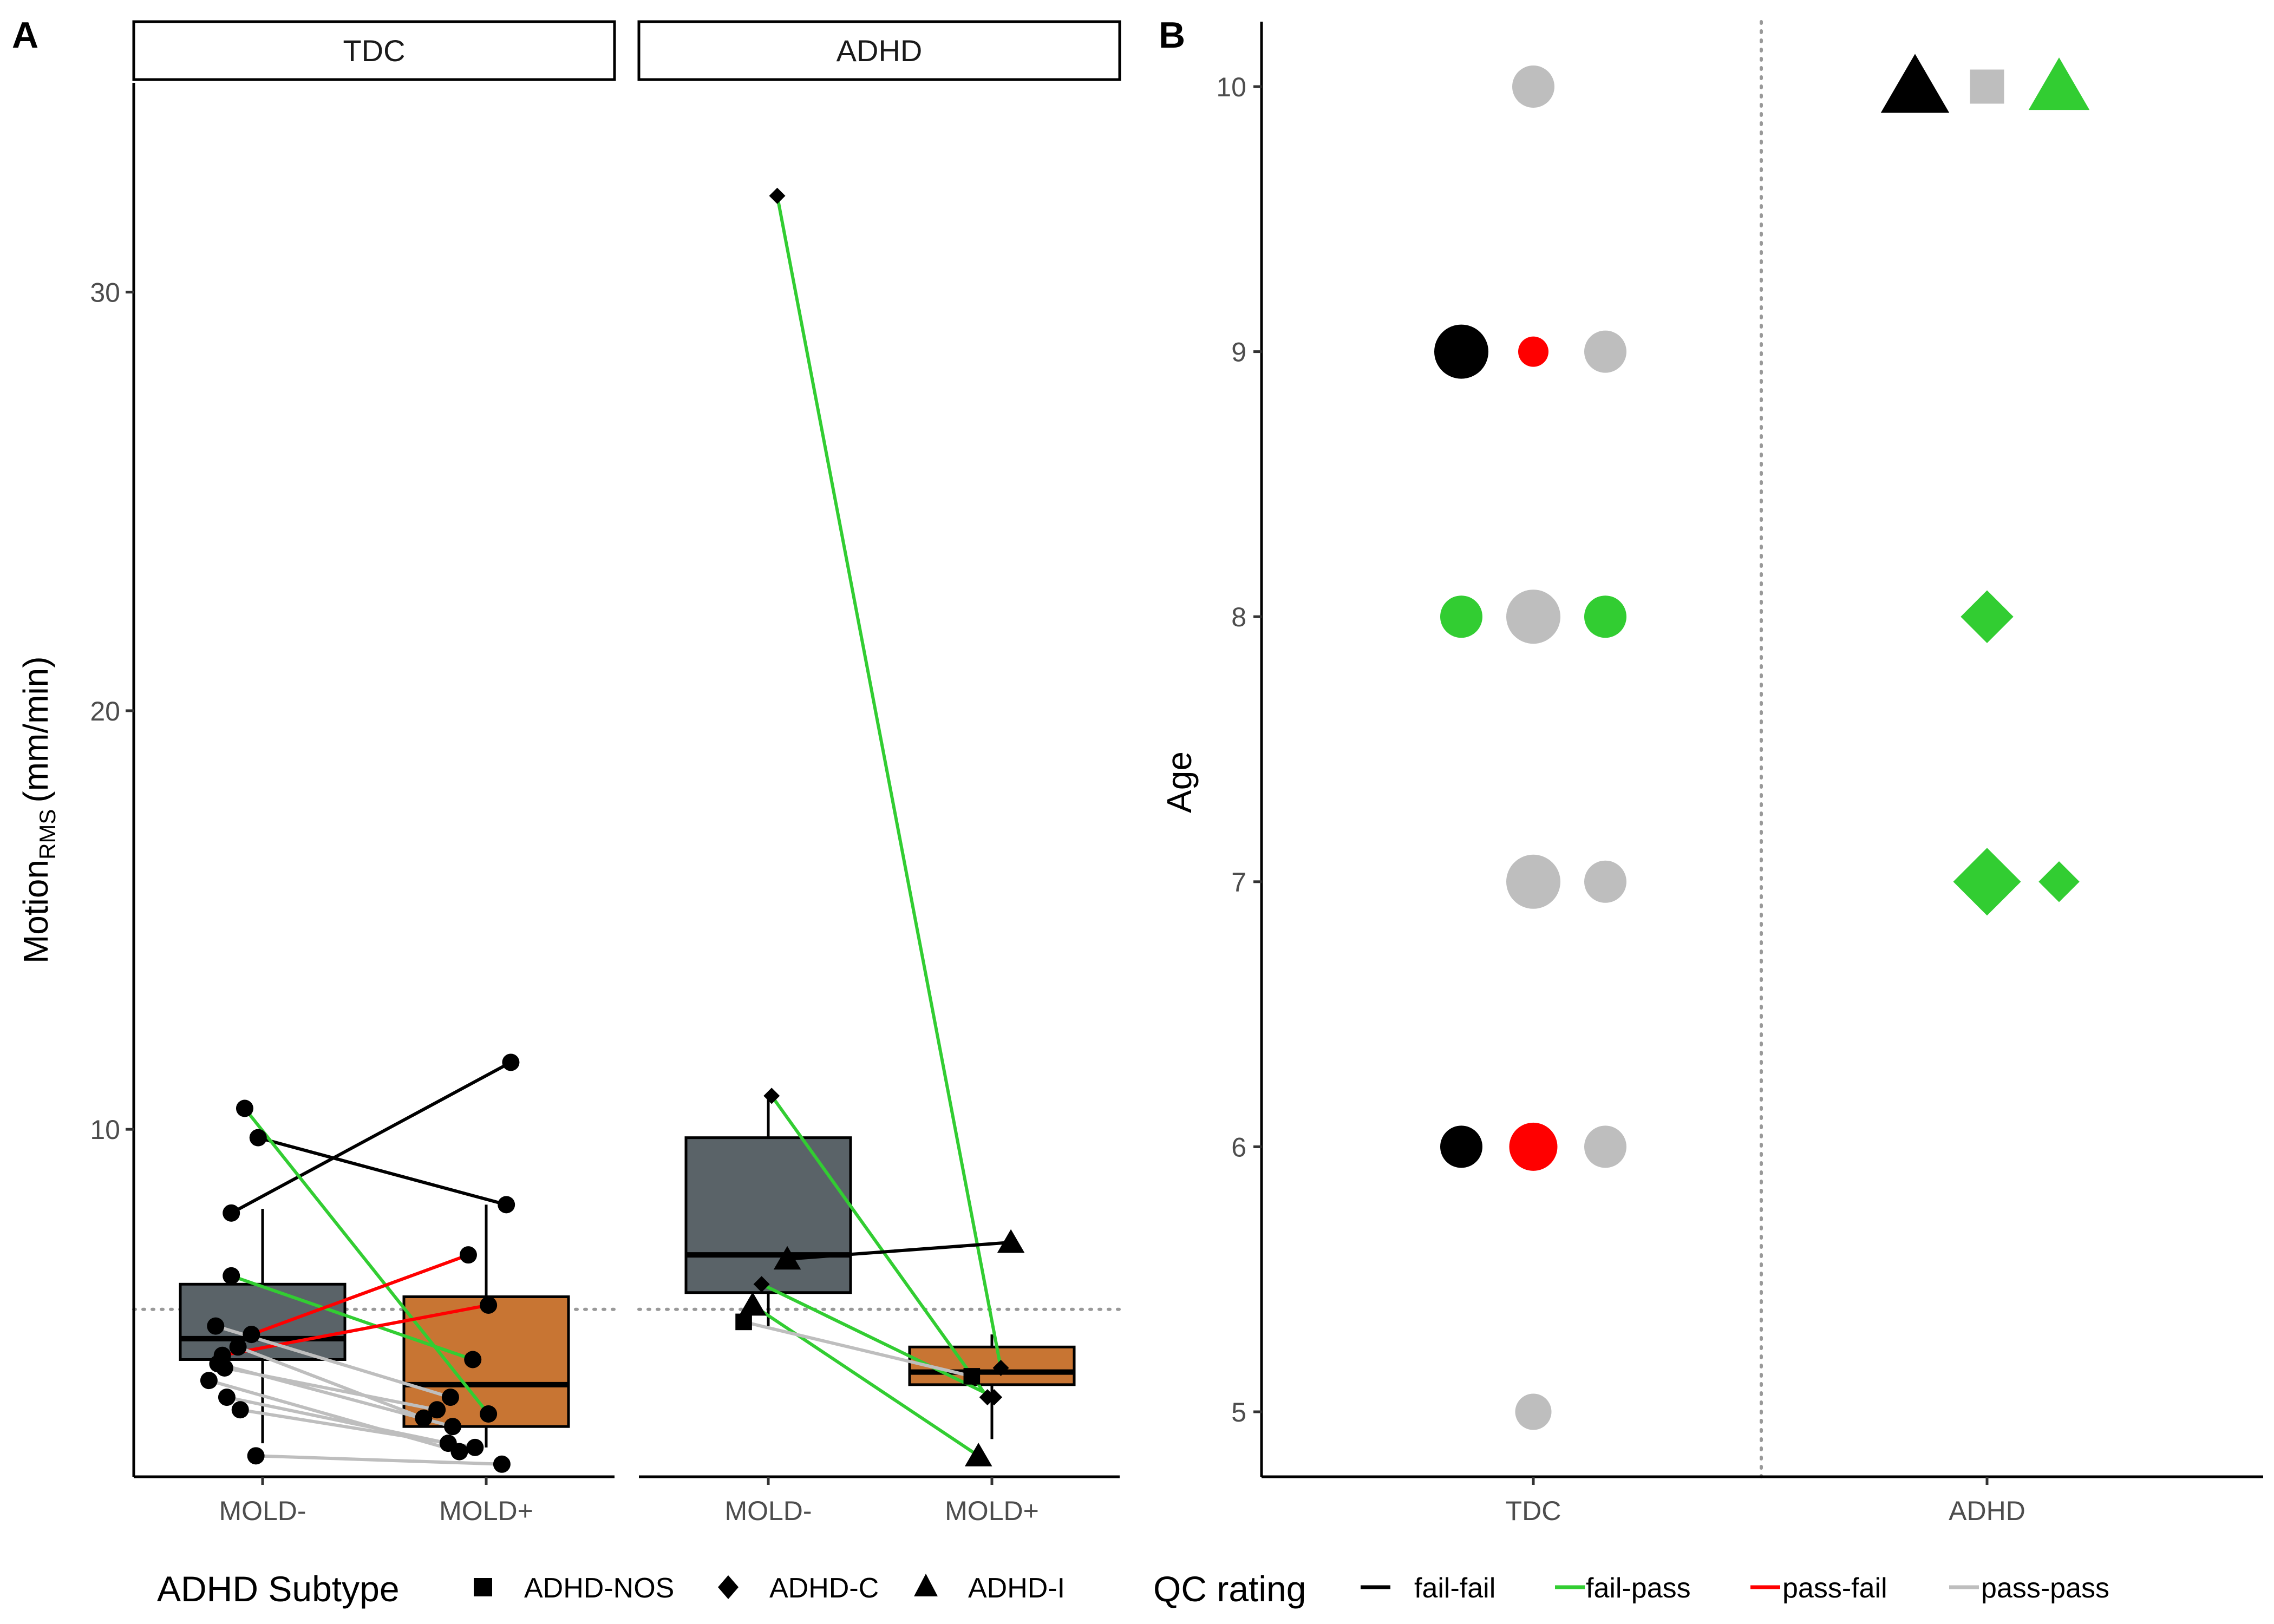  I want to click on x-tick-label-b: TDC, so click(1534, 1511).